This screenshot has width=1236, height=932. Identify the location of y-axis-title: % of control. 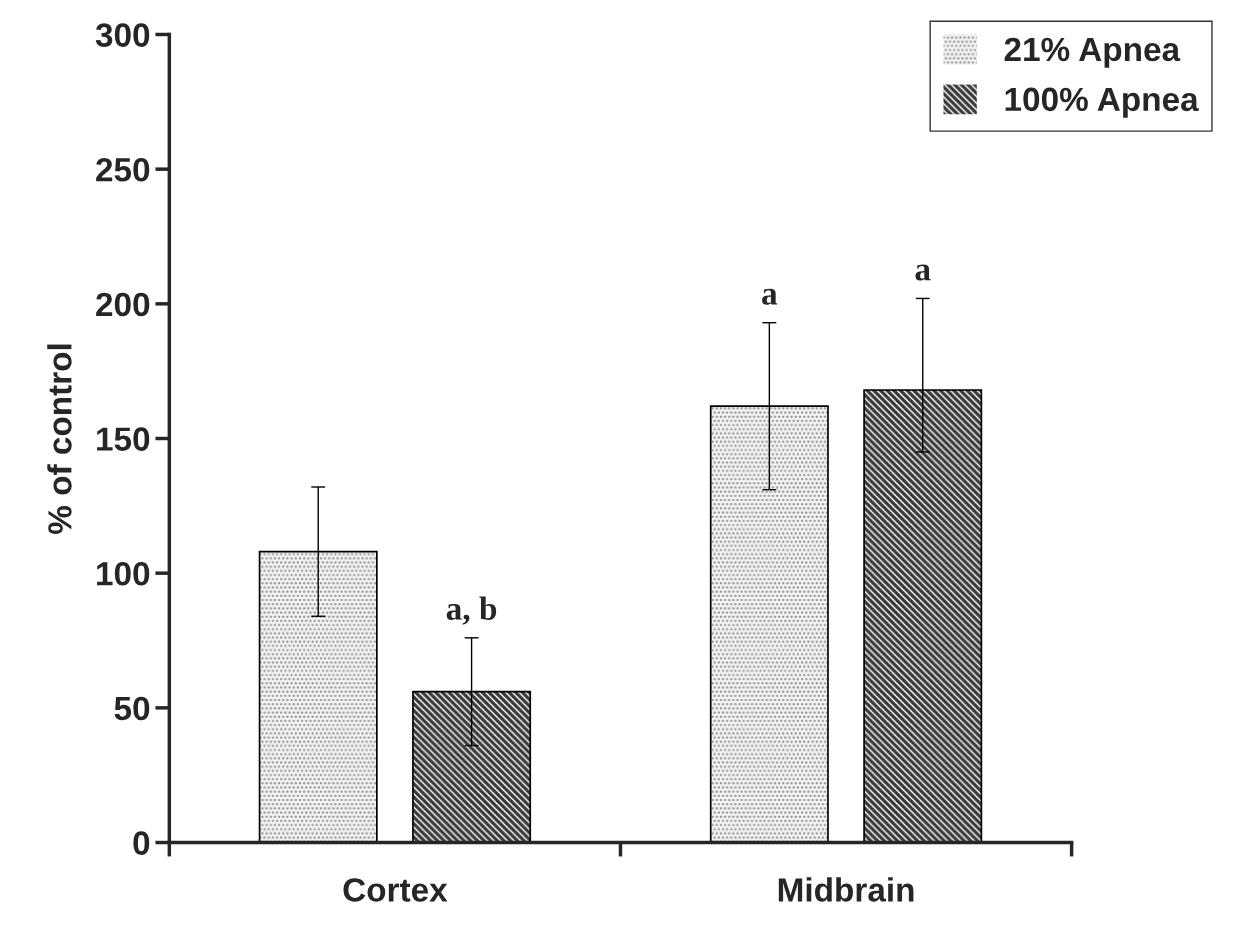
(59, 439).